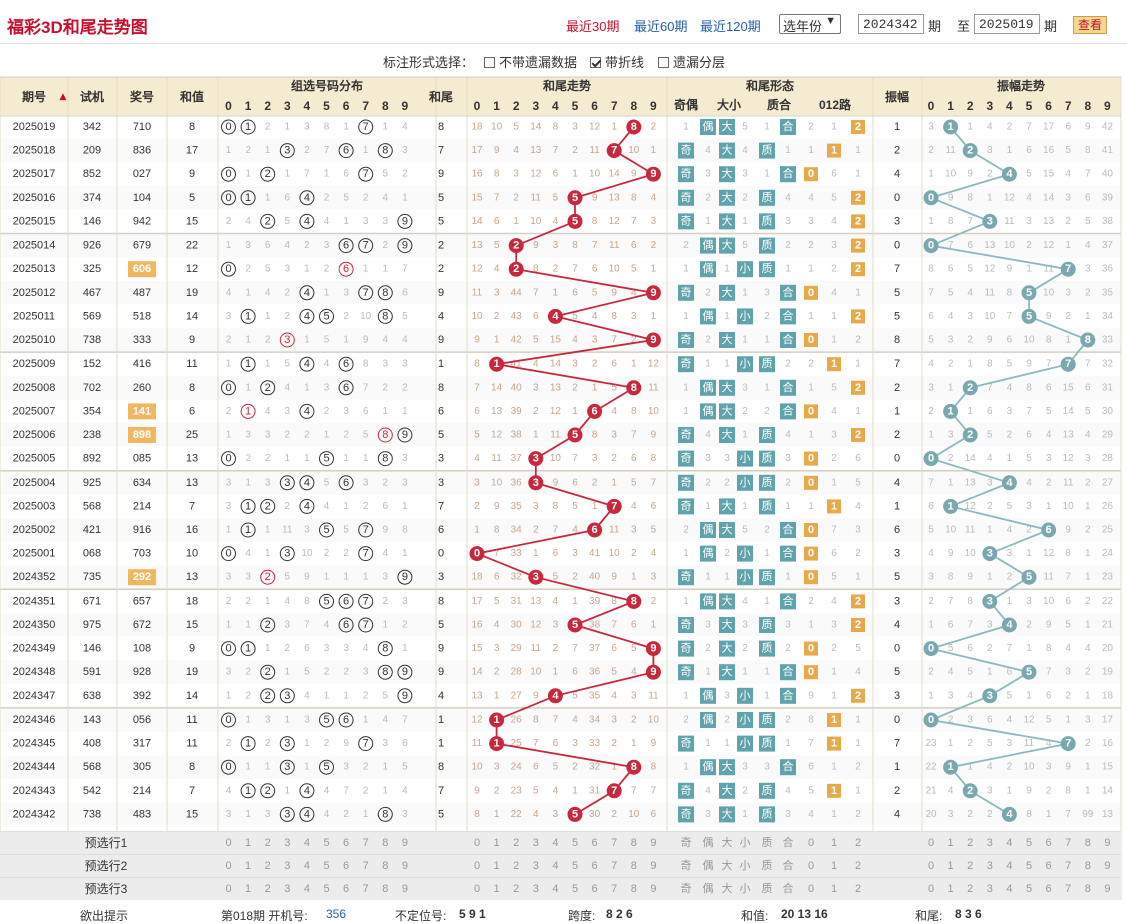  What do you see at coordinates (990, 269) in the screenshot?
I see `amp-miss: 12` at bounding box center [990, 269].